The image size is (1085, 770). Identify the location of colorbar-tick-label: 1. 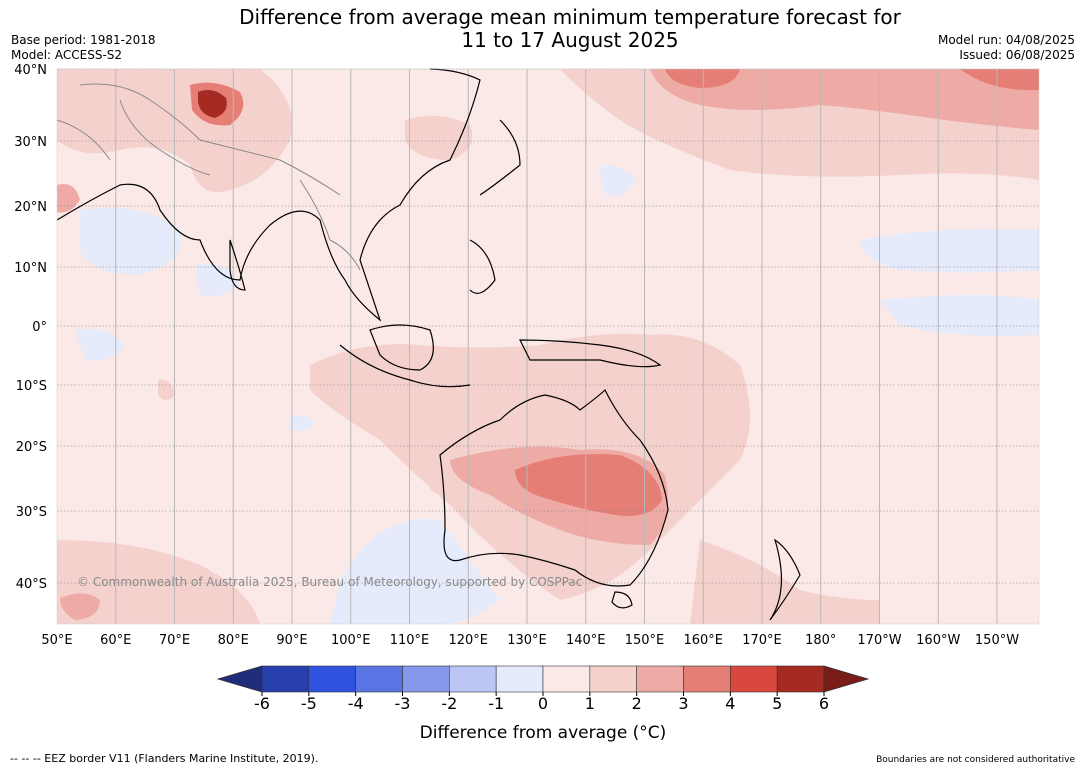
(590, 703).